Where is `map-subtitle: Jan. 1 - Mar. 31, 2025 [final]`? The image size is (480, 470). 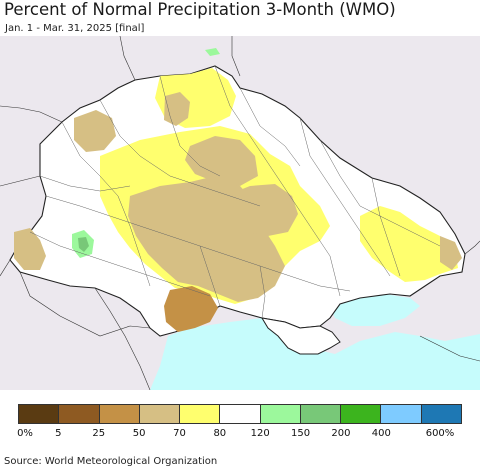 map-subtitle: Jan. 1 - Mar. 31, 2025 [final] is located at coordinates (75, 28).